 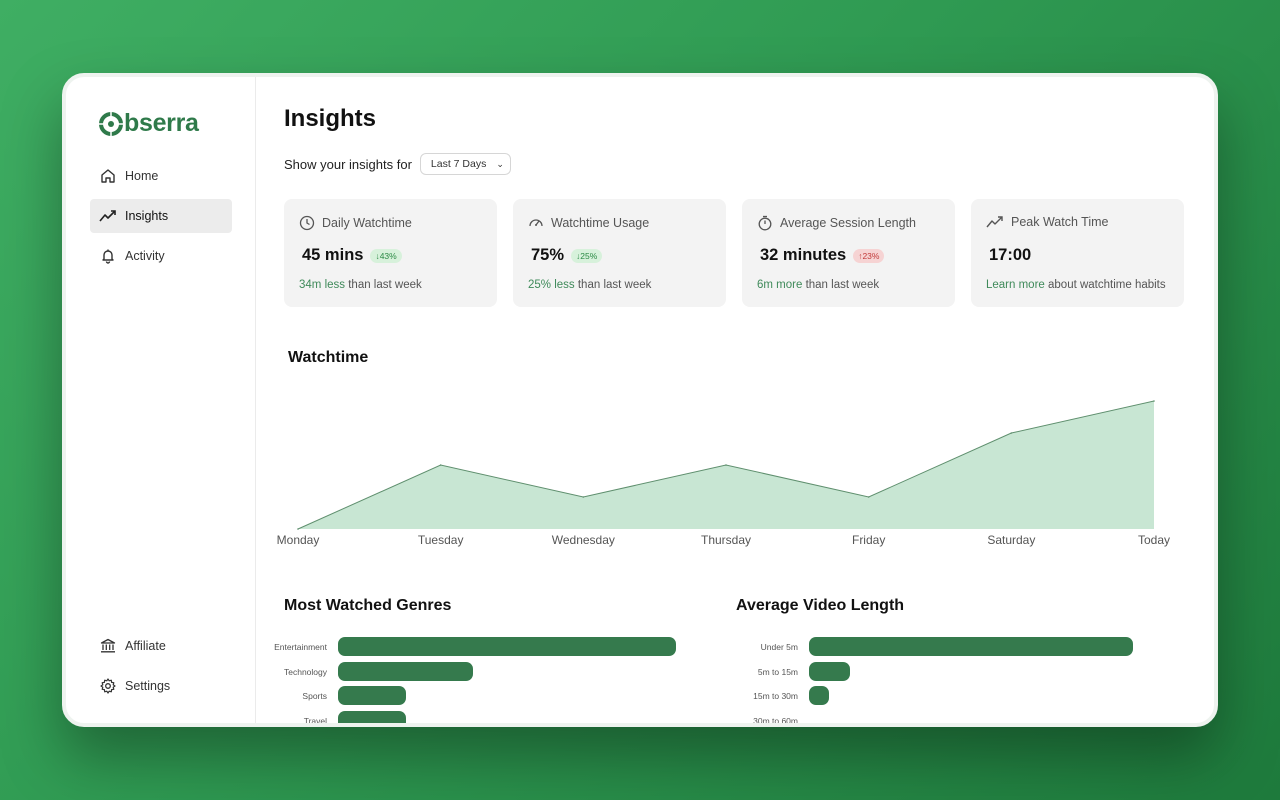 I want to click on brand-logo: bserra, so click(x=148, y=123).